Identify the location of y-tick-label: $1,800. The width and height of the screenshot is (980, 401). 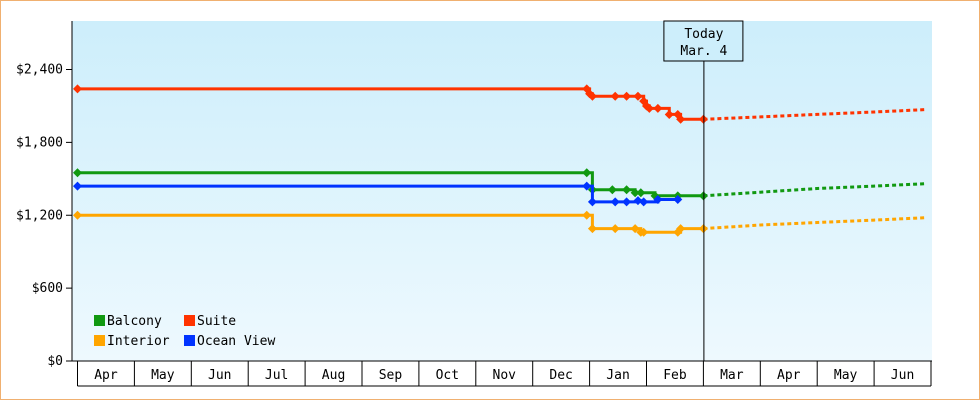
(39, 142).